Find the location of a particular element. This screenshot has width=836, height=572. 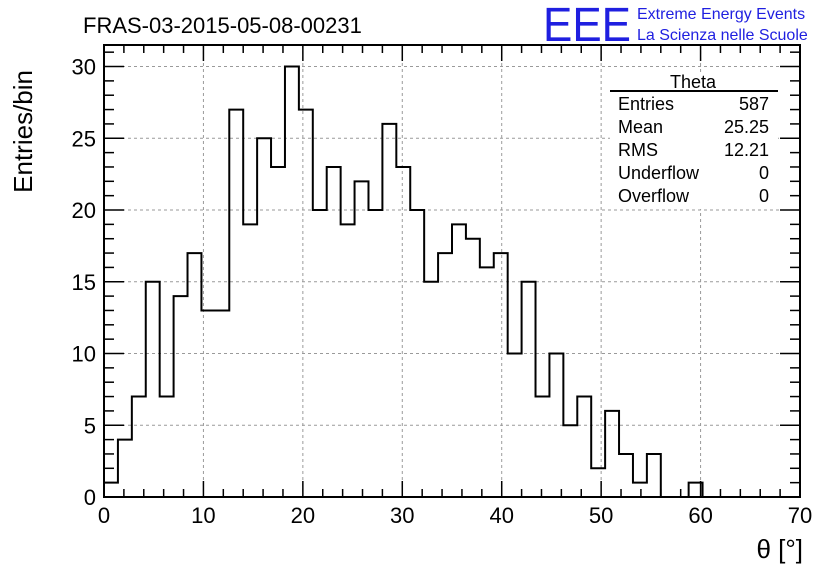

y-tick-label: 0 is located at coordinates (90, 497).